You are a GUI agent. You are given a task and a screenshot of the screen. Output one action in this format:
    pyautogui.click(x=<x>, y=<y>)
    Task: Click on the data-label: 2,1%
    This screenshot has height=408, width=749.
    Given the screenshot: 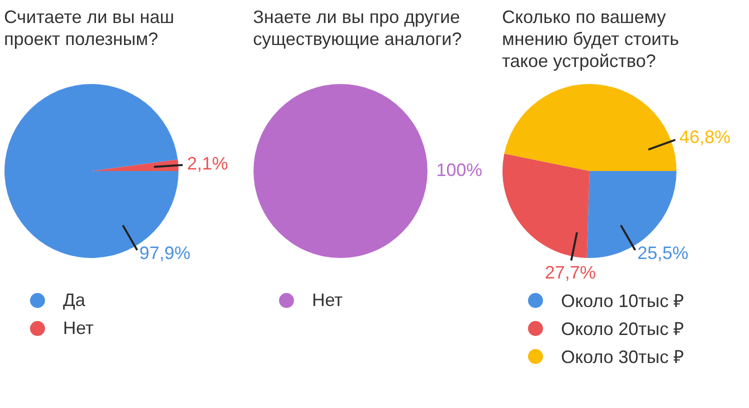 What is the action you would take?
    pyautogui.click(x=207, y=164)
    